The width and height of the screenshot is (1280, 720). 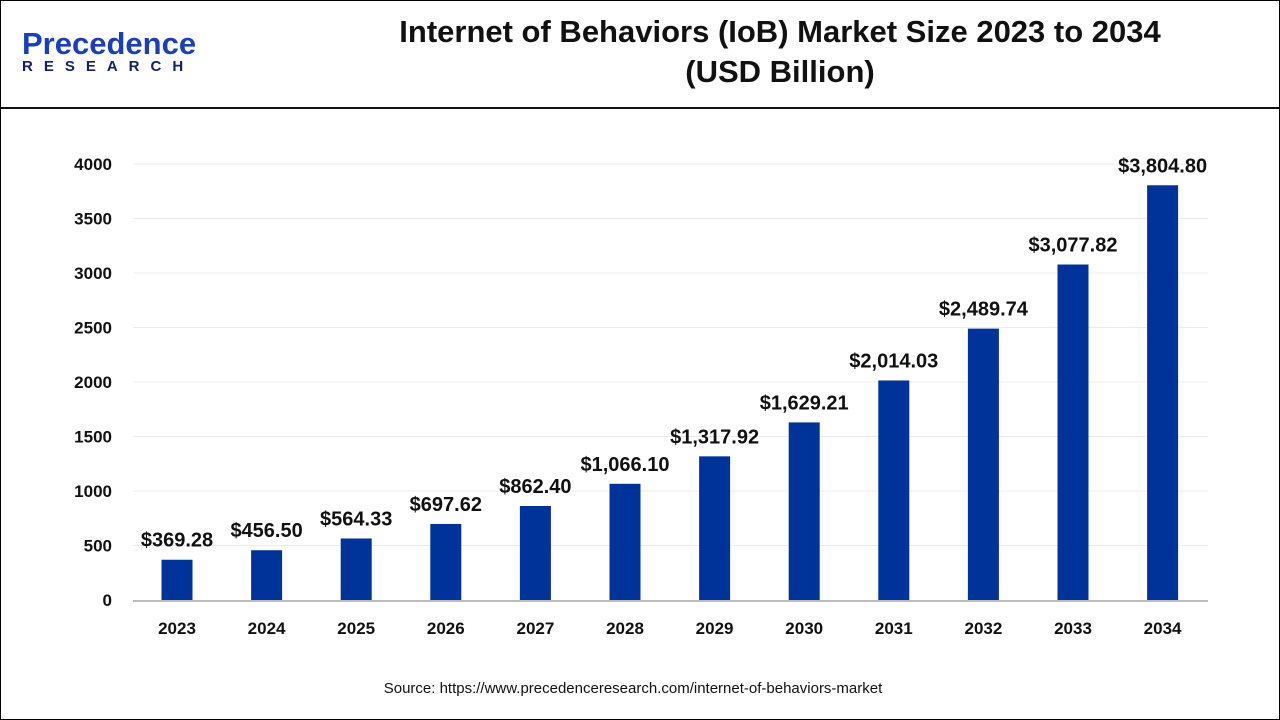 I want to click on bar-2028, so click(x=625, y=541).